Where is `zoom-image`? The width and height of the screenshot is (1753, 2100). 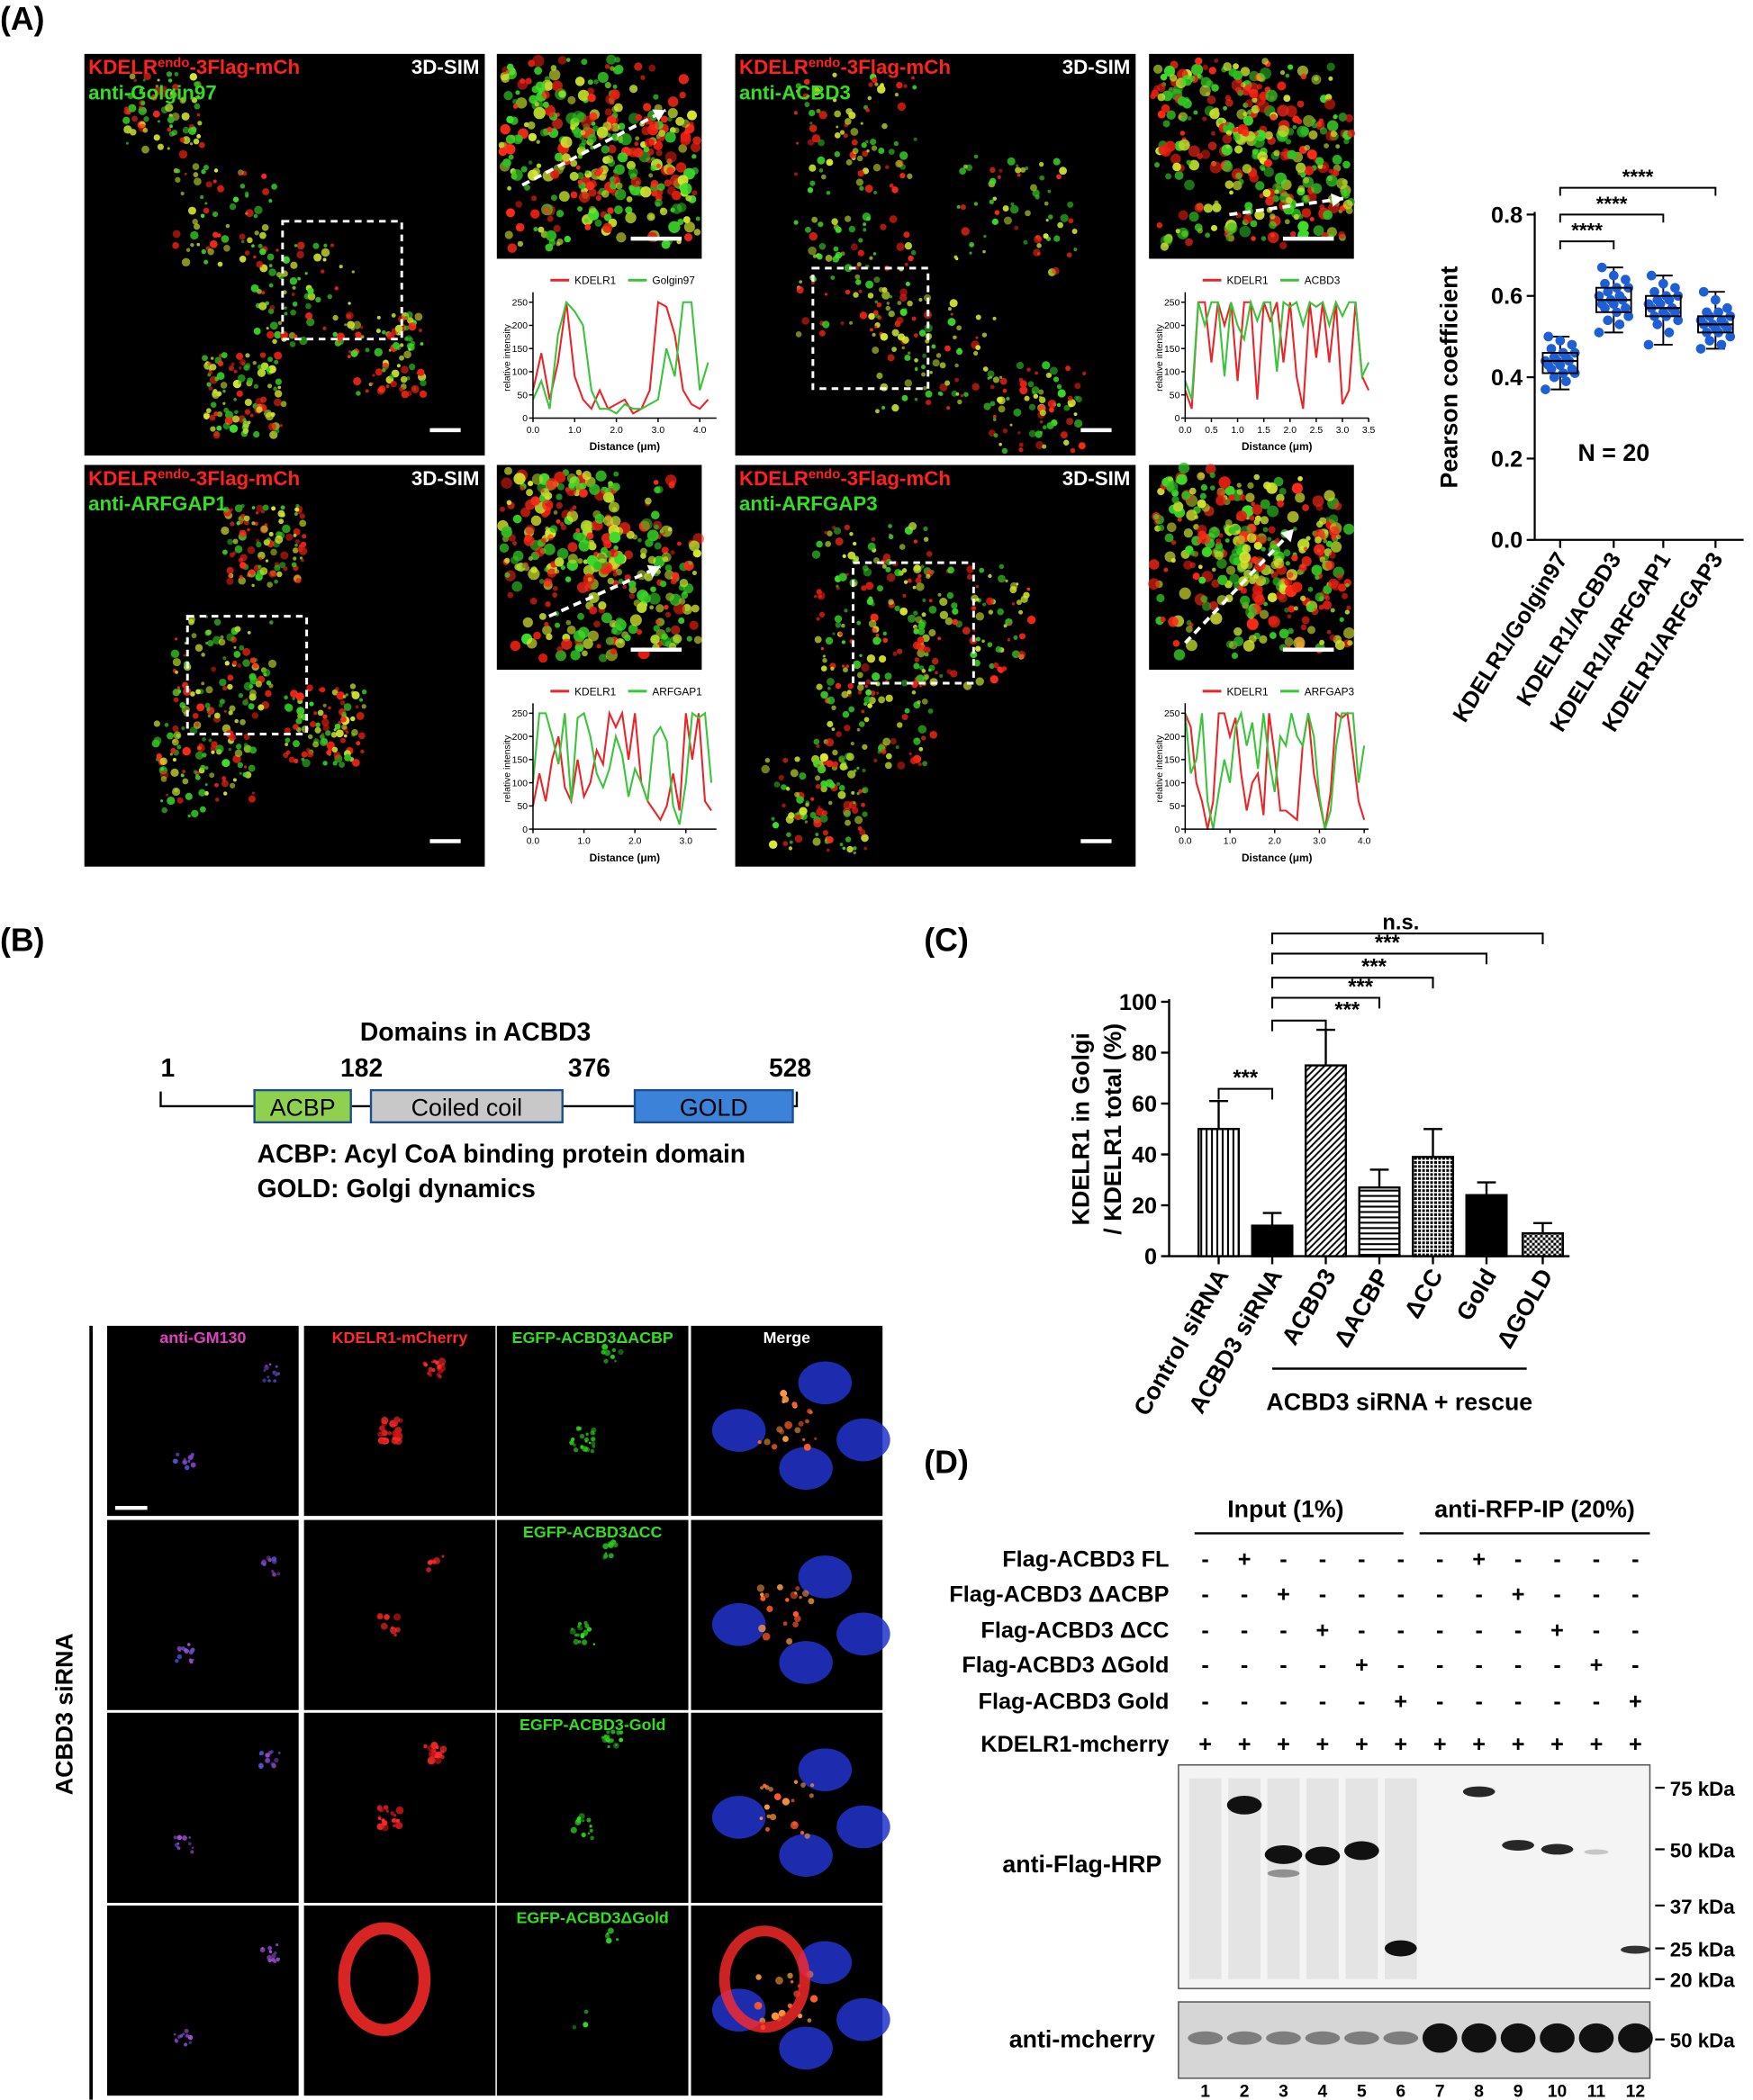
zoom-image is located at coordinates (599, 156).